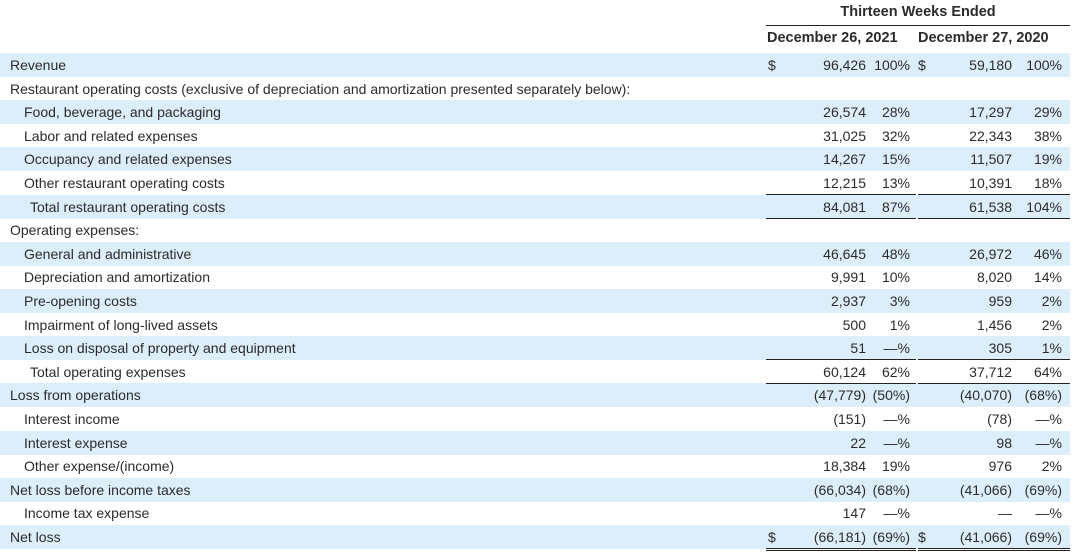  What do you see at coordinates (895, 371) in the screenshot?
I see `percent-2021: 62%` at bounding box center [895, 371].